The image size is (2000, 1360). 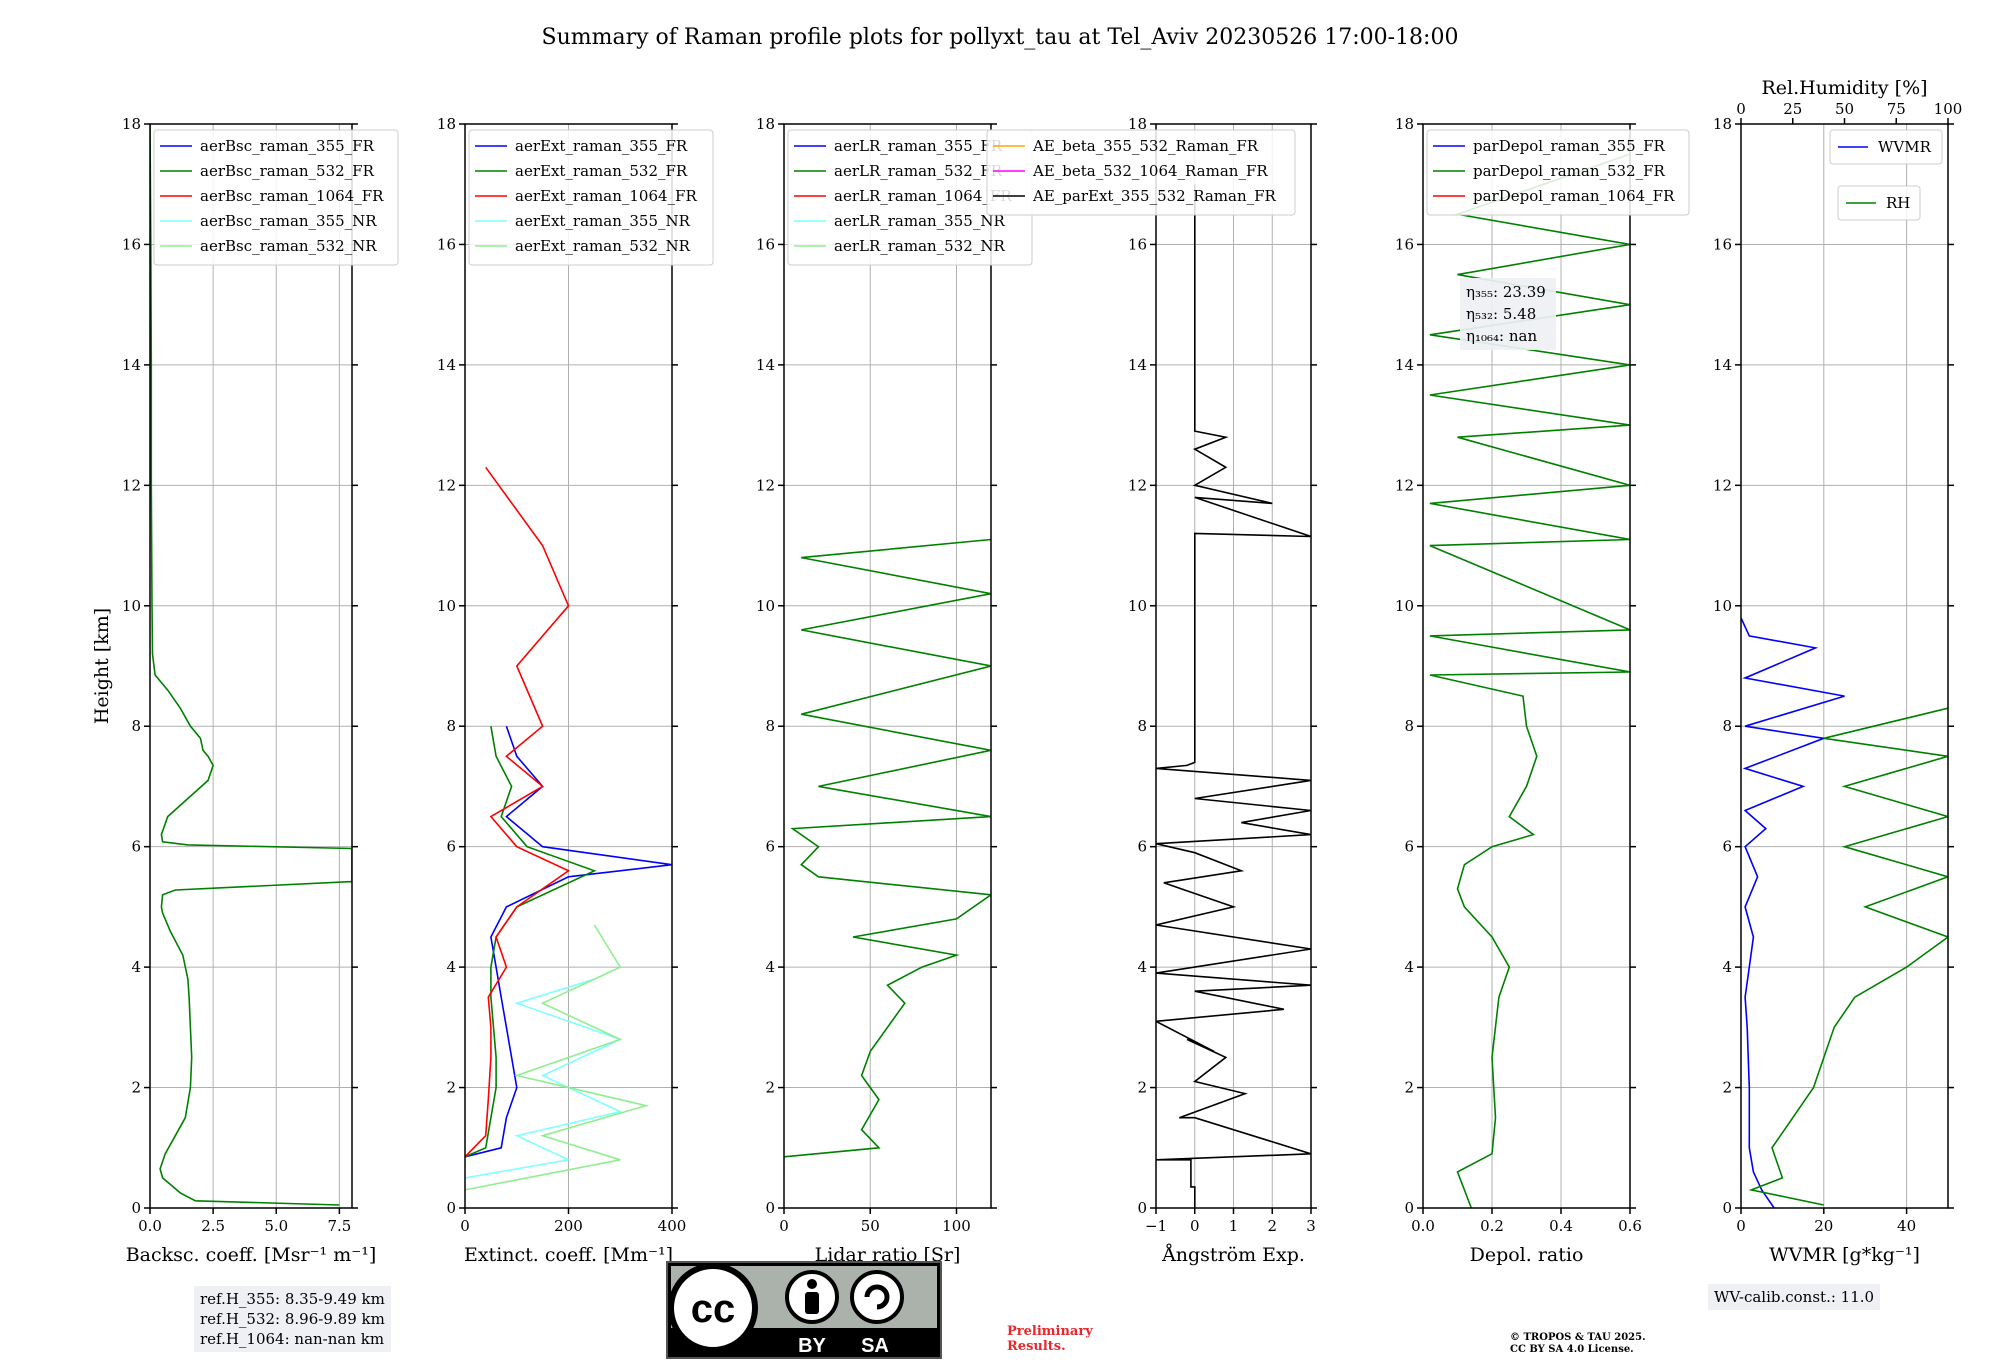 I want to click on cc-label: cc, so click(x=713, y=1309).